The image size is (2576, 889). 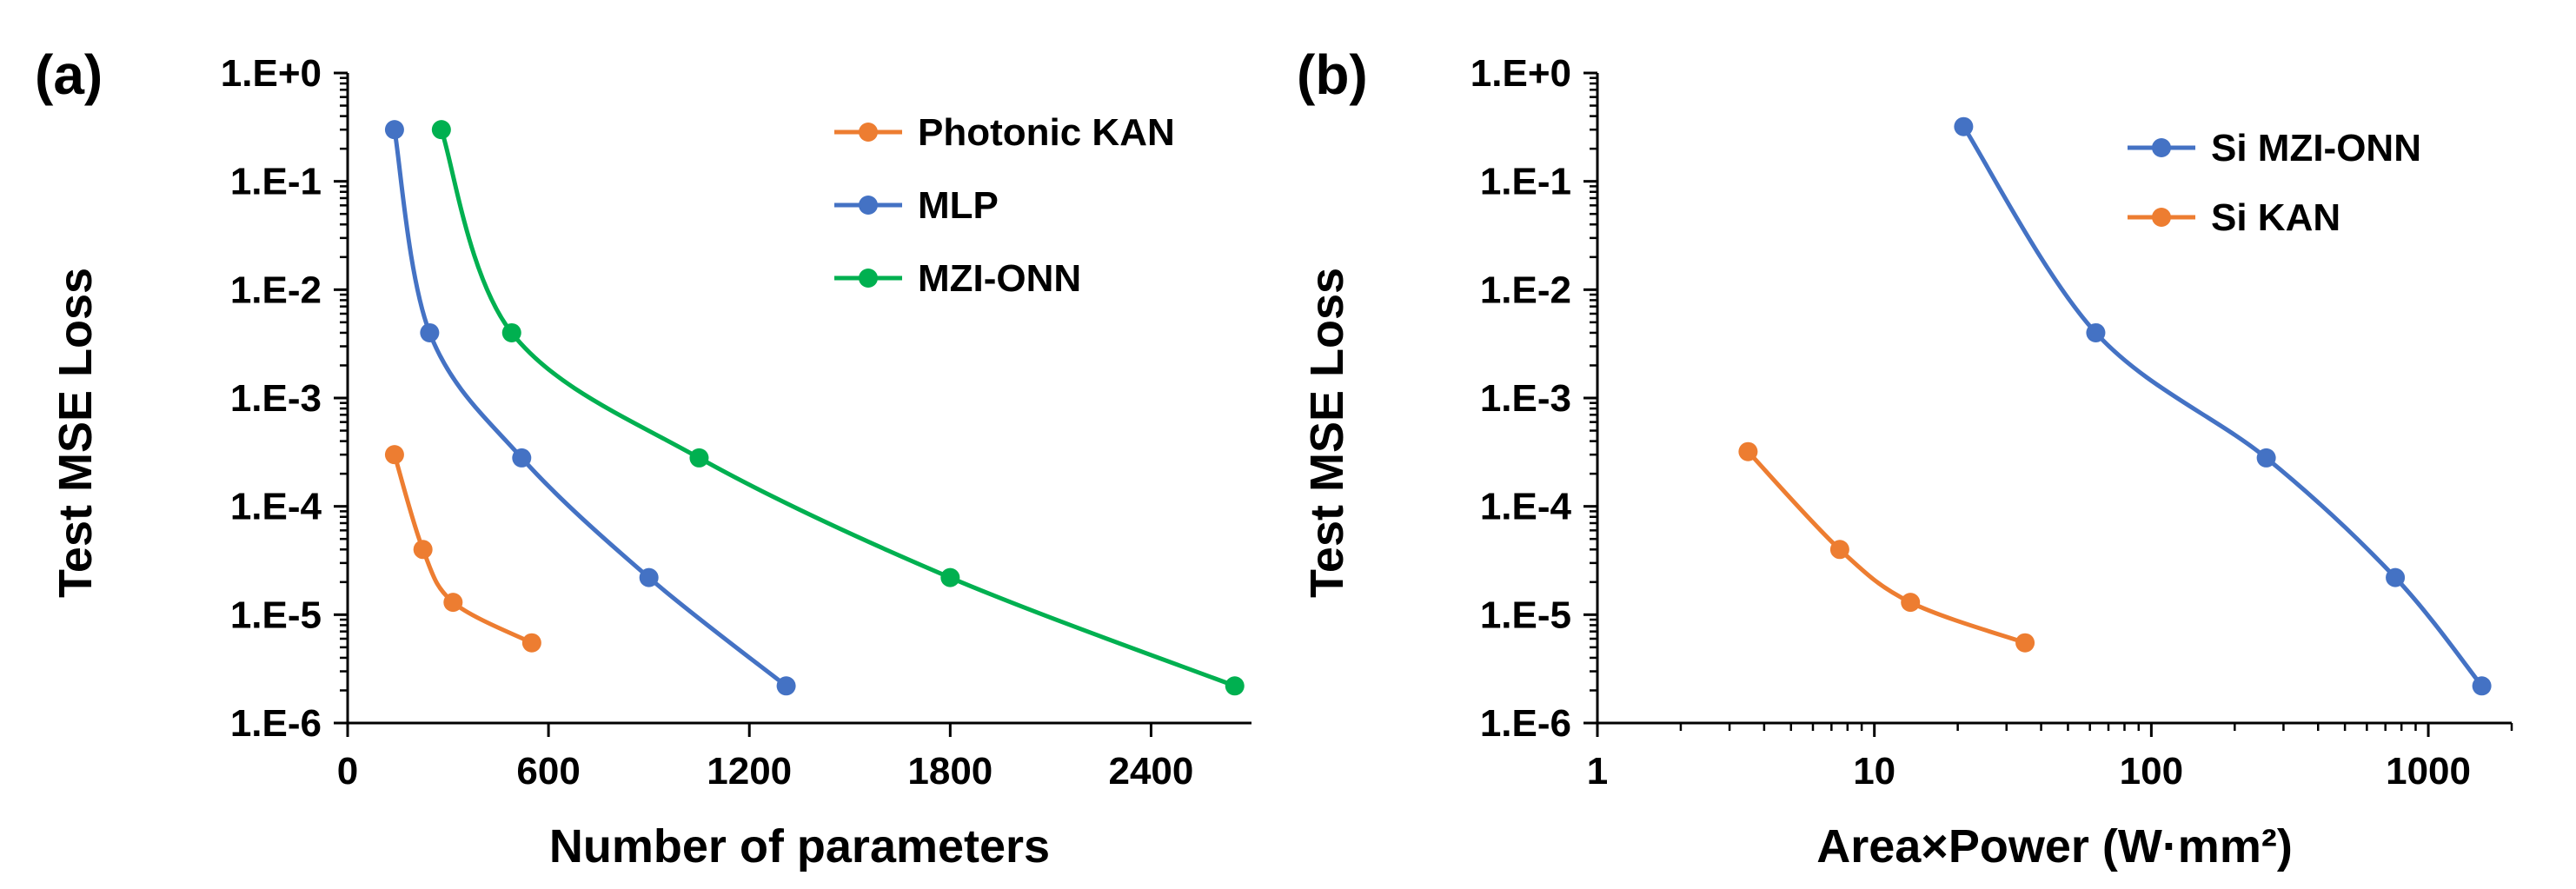 What do you see at coordinates (950, 771) in the screenshot?
I see `x-tick-label: 1800` at bounding box center [950, 771].